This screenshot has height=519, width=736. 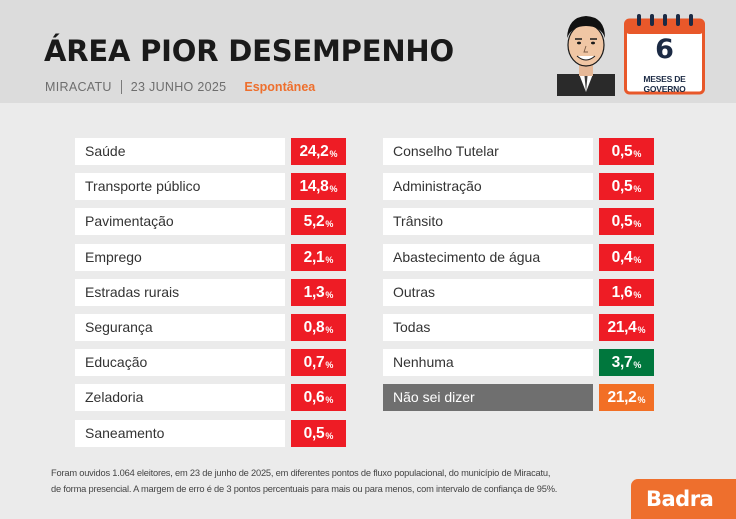 What do you see at coordinates (314, 257) in the screenshot?
I see `value-number: 2,1` at bounding box center [314, 257].